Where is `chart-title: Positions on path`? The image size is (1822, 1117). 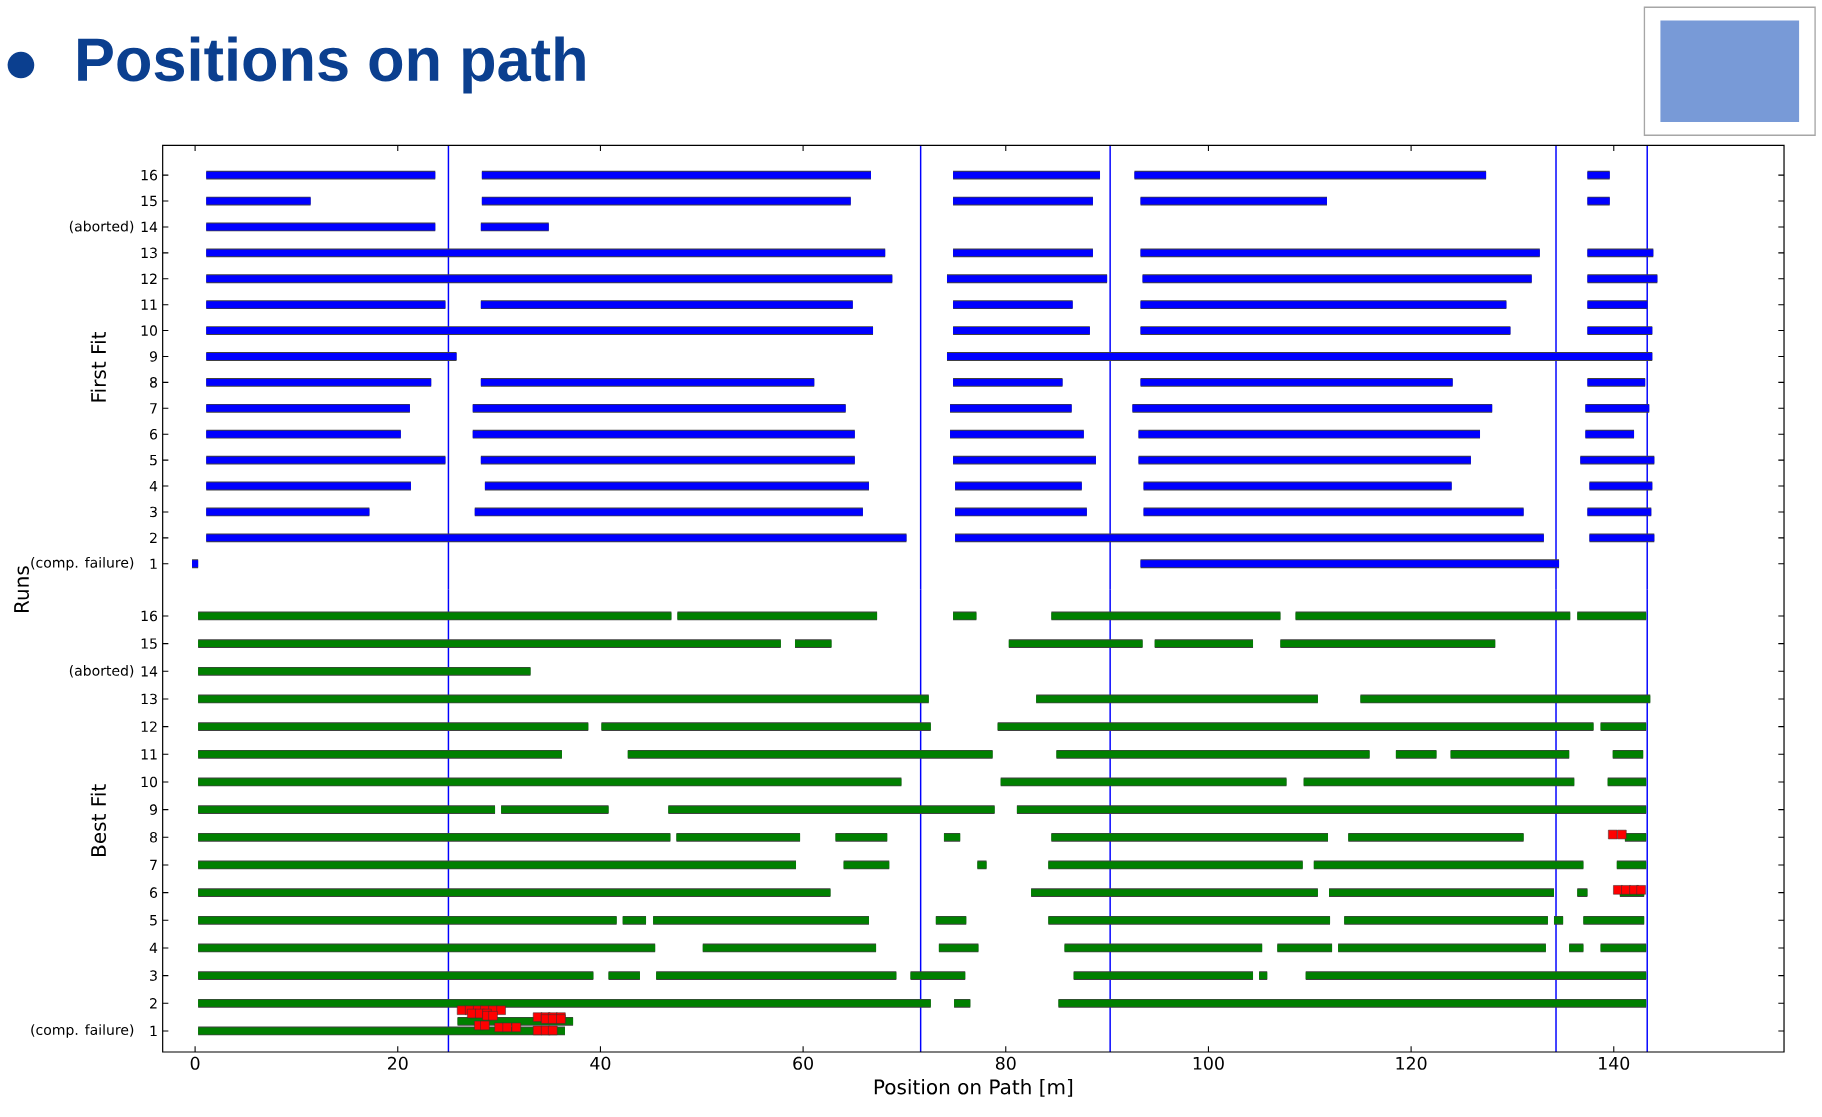
chart-title: Positions on path is located at coordinates (331, 65).